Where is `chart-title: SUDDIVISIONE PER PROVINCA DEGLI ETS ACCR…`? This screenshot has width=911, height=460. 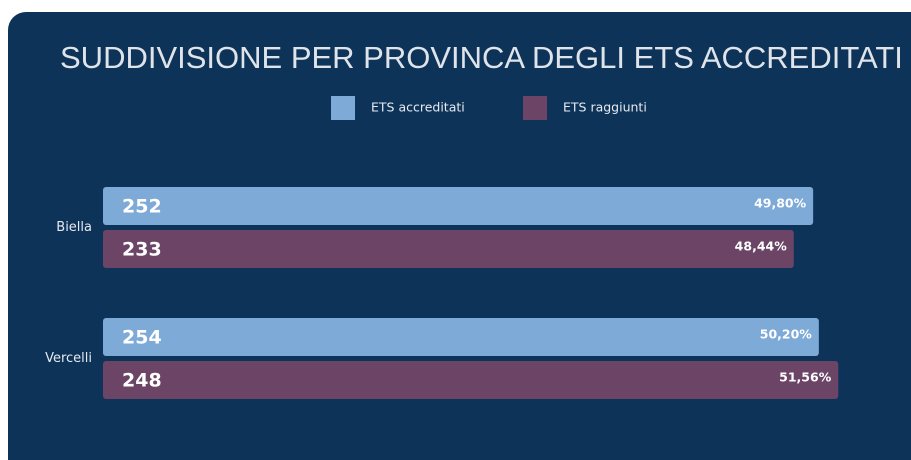 chart-title: SUDDIVISIONE PER PROVINCA DEGLI ETS ACCR… is located at coordinates (481, 57).